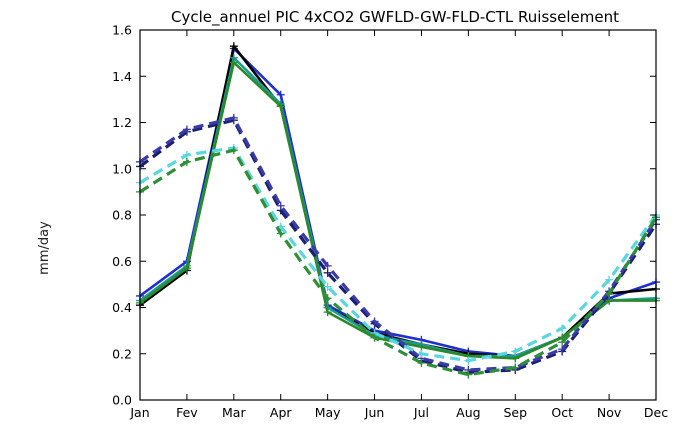  What do you see at coordinates (122, 30) in the screenshot?
I see `y-tick-label: 1.6` at bounding box center [122, 30].